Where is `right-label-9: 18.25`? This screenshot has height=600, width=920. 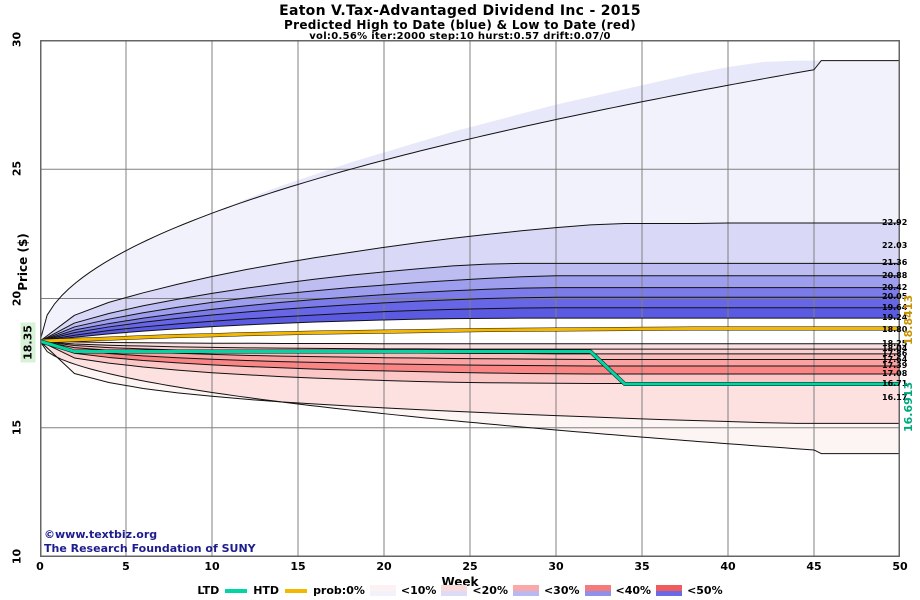
right-label-9: 18.25 is located at coordinates (895, 343).